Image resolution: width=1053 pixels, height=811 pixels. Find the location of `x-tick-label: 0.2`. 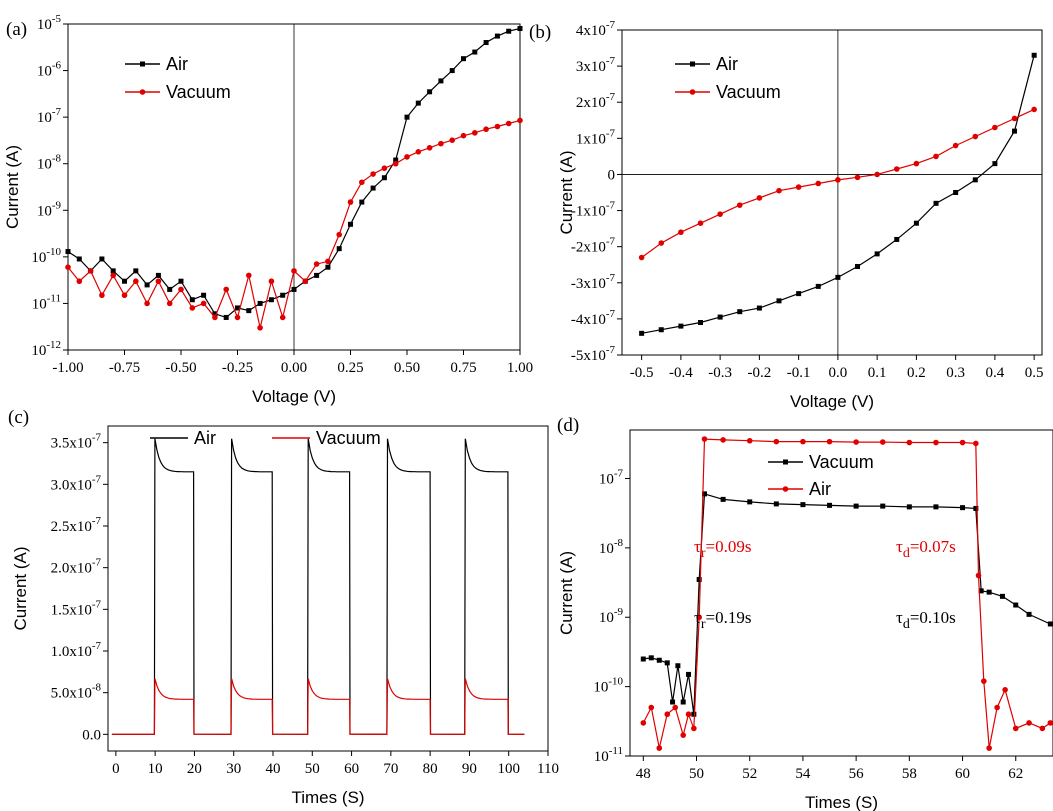

x-tick-label: 0.2 is located at coordinates (916, 373).